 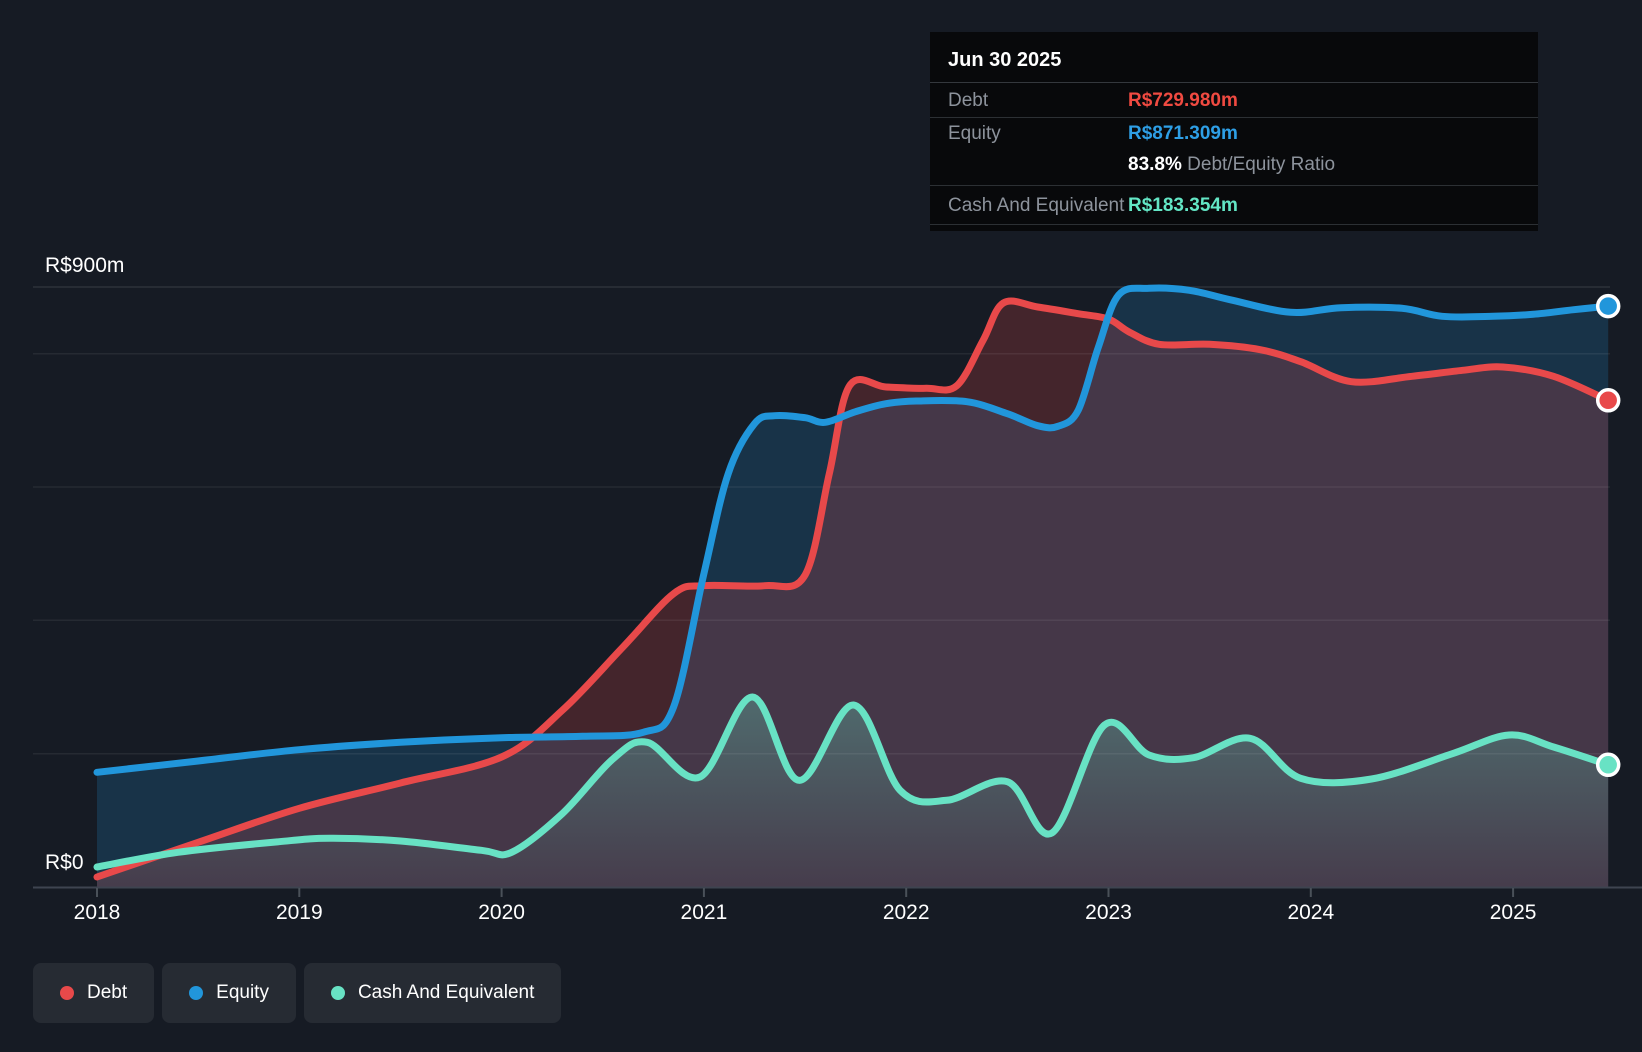 What do you see at coordinates (1608, 400) in the screenshot?
I see `debt-endpoint-marker` at bounding box center [1608, 400].